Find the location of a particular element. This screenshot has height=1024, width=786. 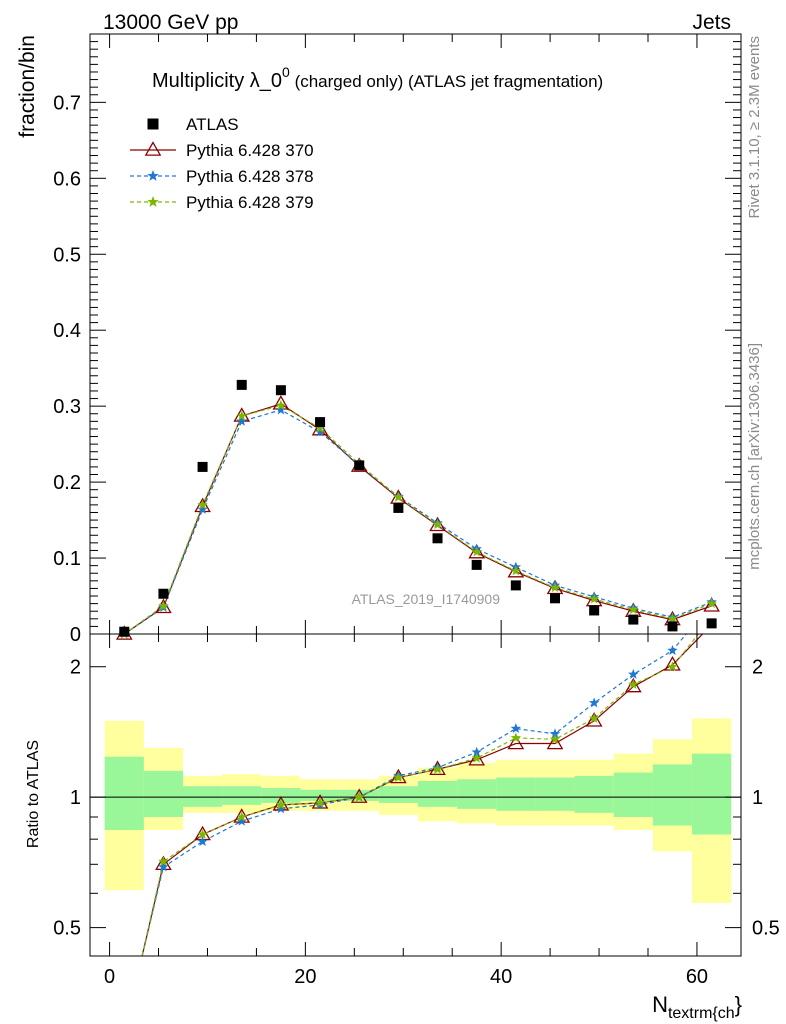

y-tick-label: 0.5 is located at coordinates (67, 255).